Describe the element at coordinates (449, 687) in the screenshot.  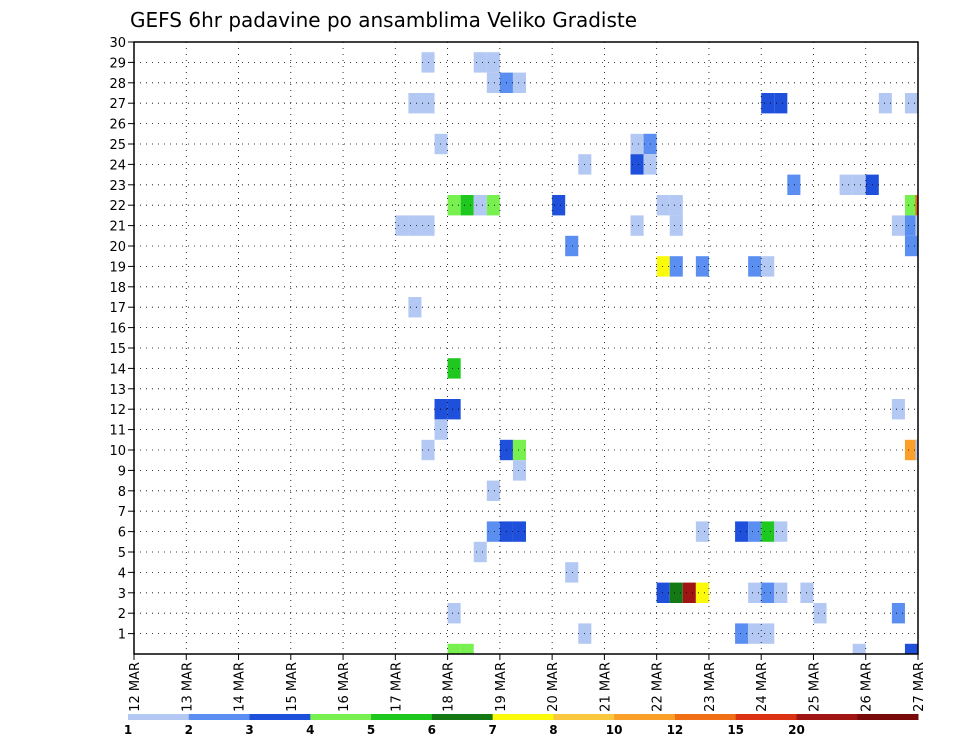
I see `x-tick-label: 18 MAR` at that location.